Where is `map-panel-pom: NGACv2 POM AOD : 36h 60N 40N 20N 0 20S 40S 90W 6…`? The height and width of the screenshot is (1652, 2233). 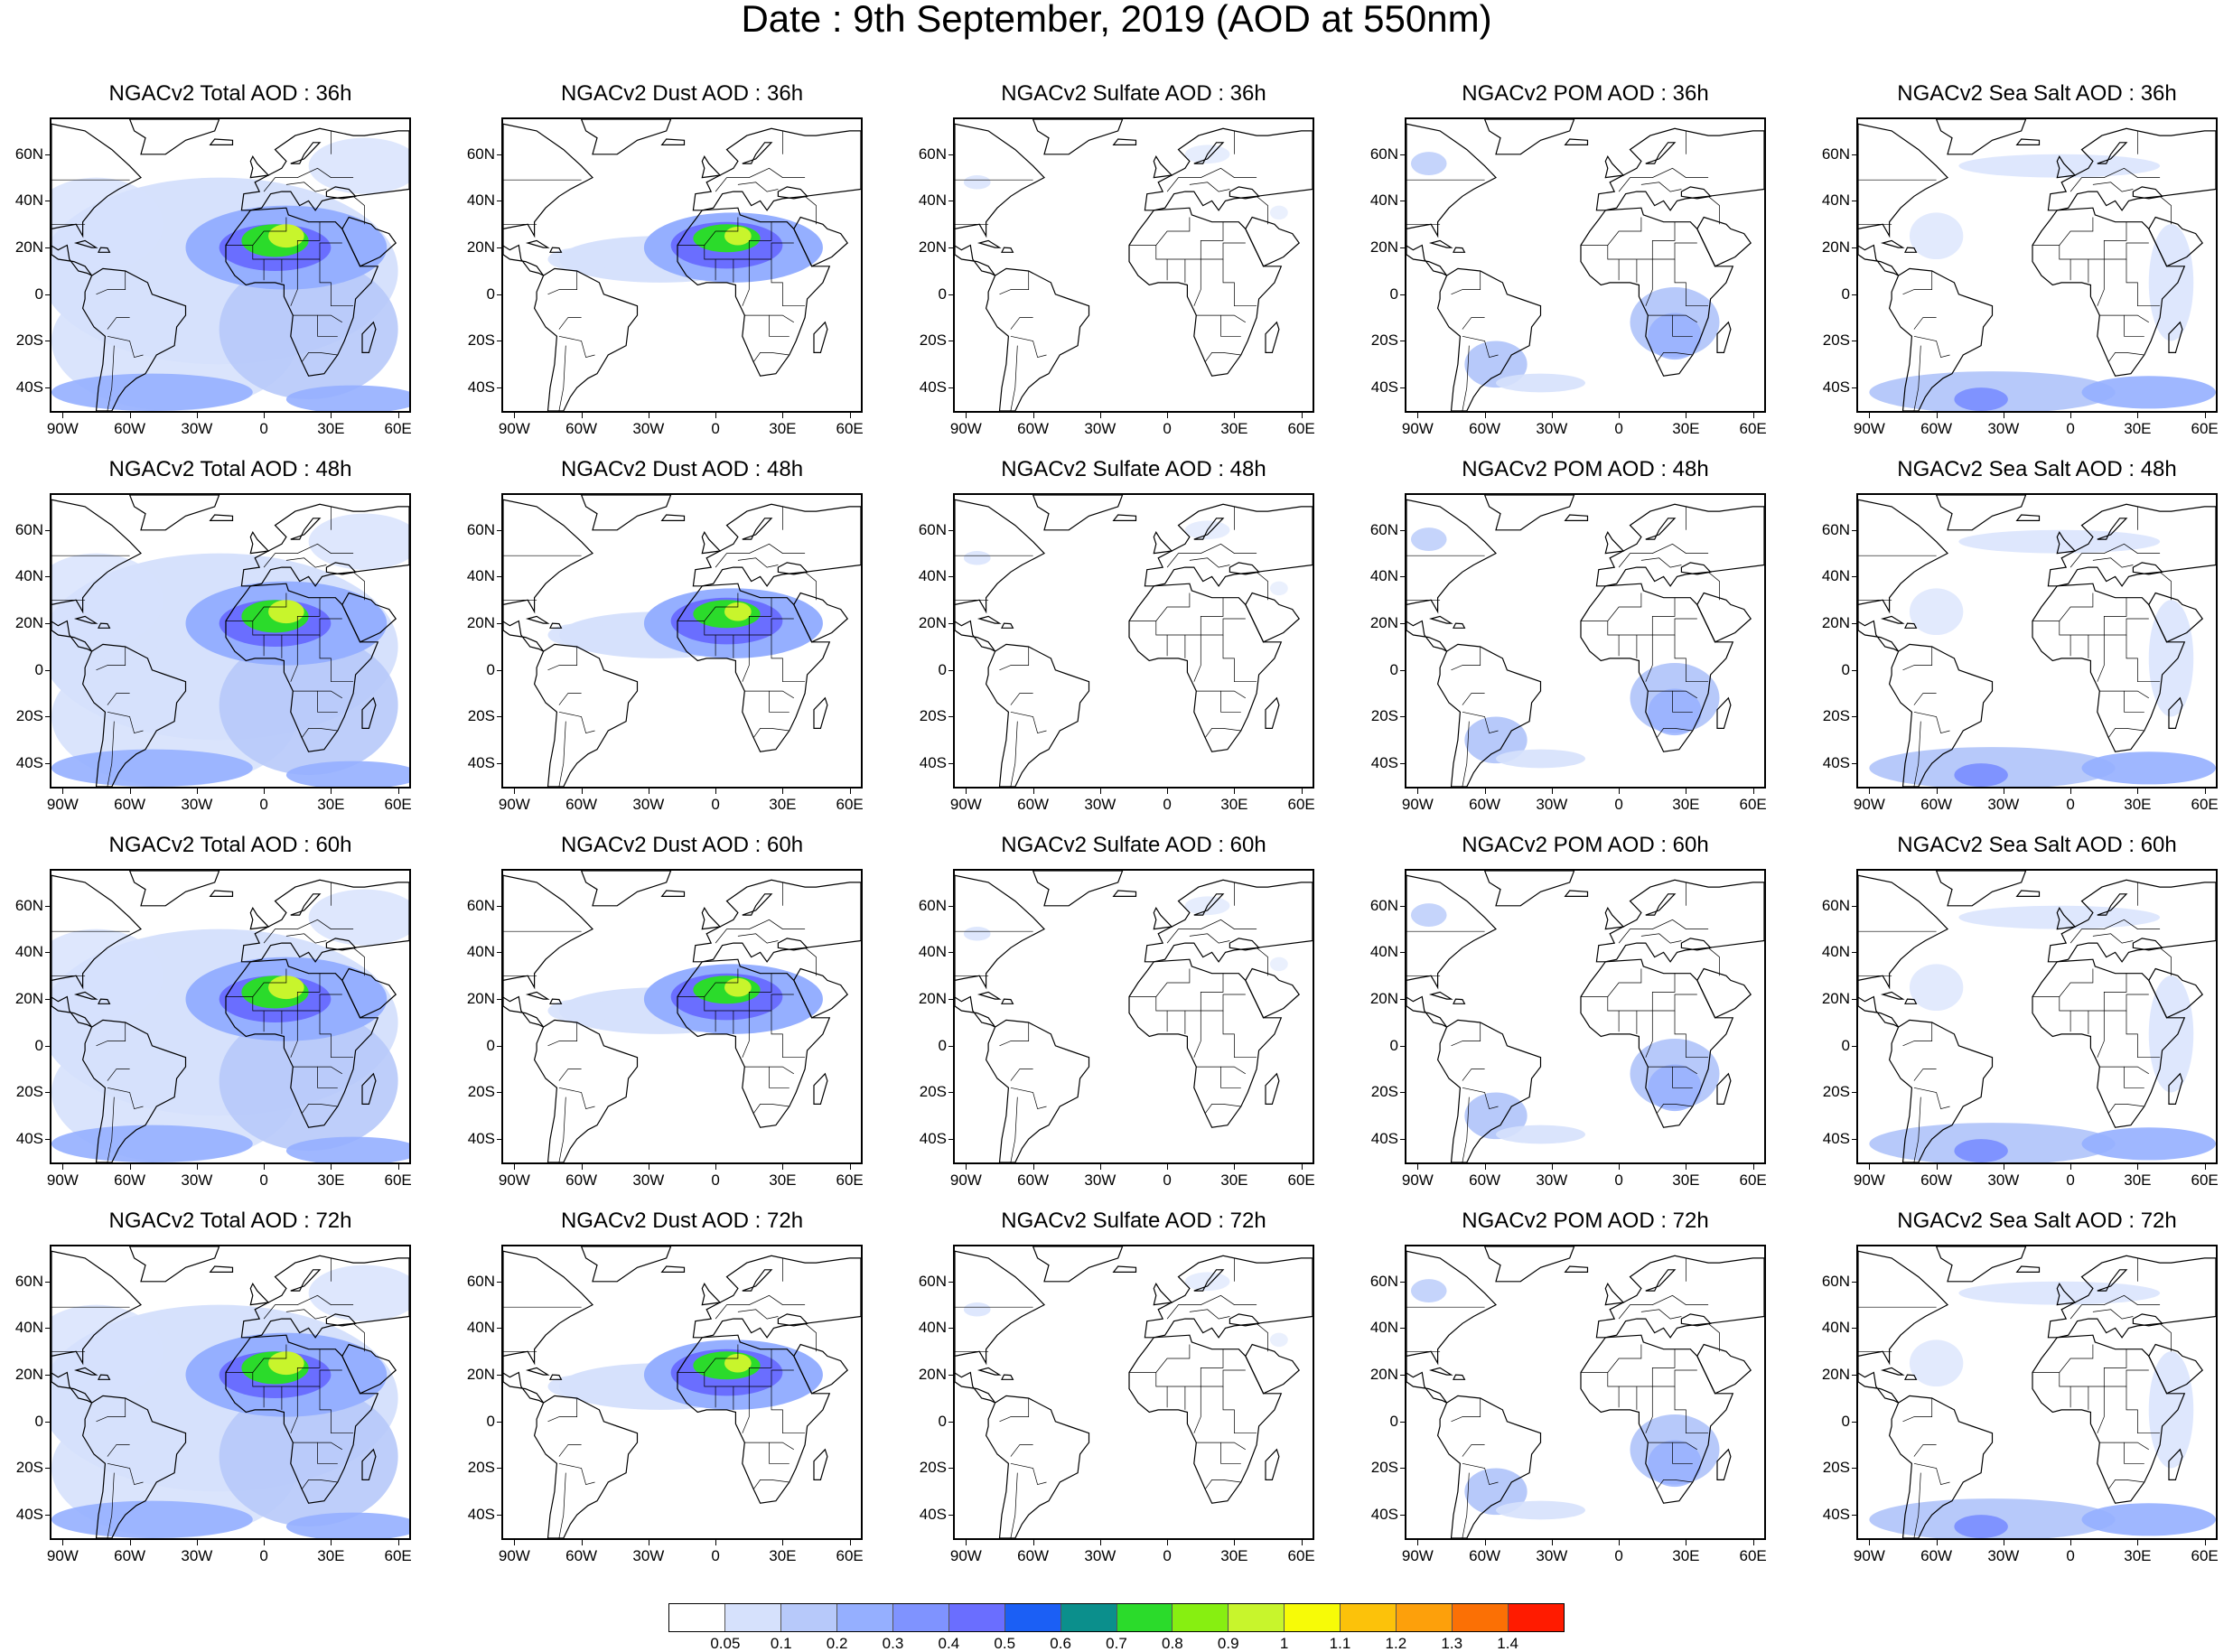 map-panel-pom: NGACv2 POM AOD : 36h 60N 40N 20N 0 20S 40S 90W 6… is located at coordinates (1581, 262).